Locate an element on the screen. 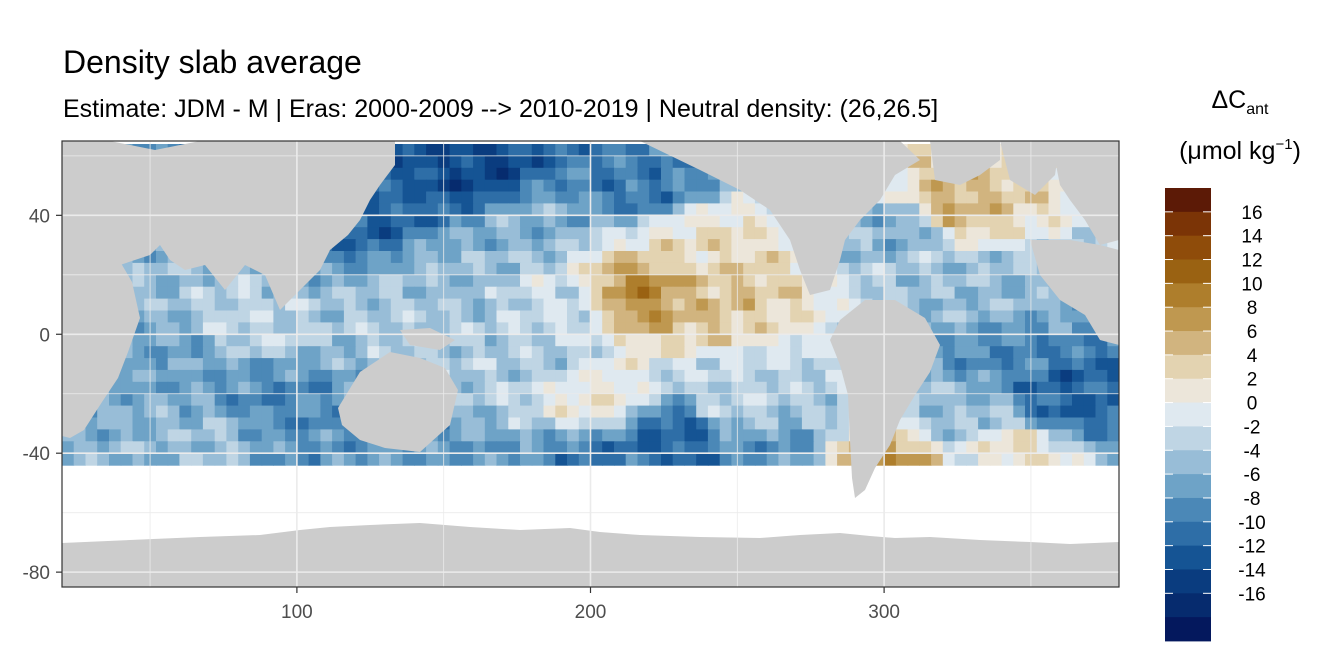 Image resolution: width=1344 pixels, height=672 pixels. legend-tick-label: -16 is located at coordinates (1251, 594).